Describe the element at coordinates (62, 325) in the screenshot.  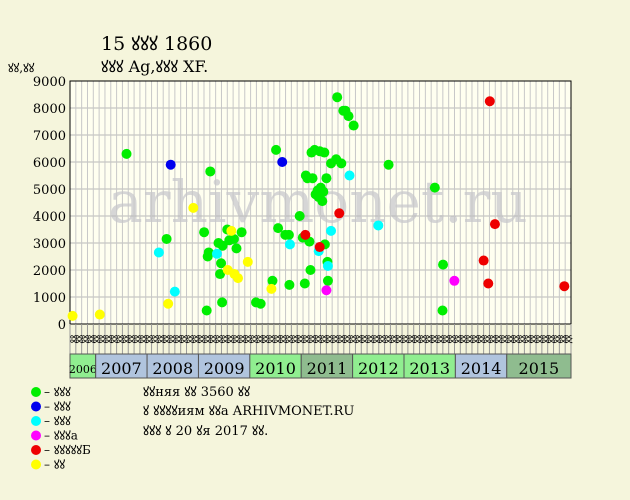
I see `y-tick-label: 0` at that location.